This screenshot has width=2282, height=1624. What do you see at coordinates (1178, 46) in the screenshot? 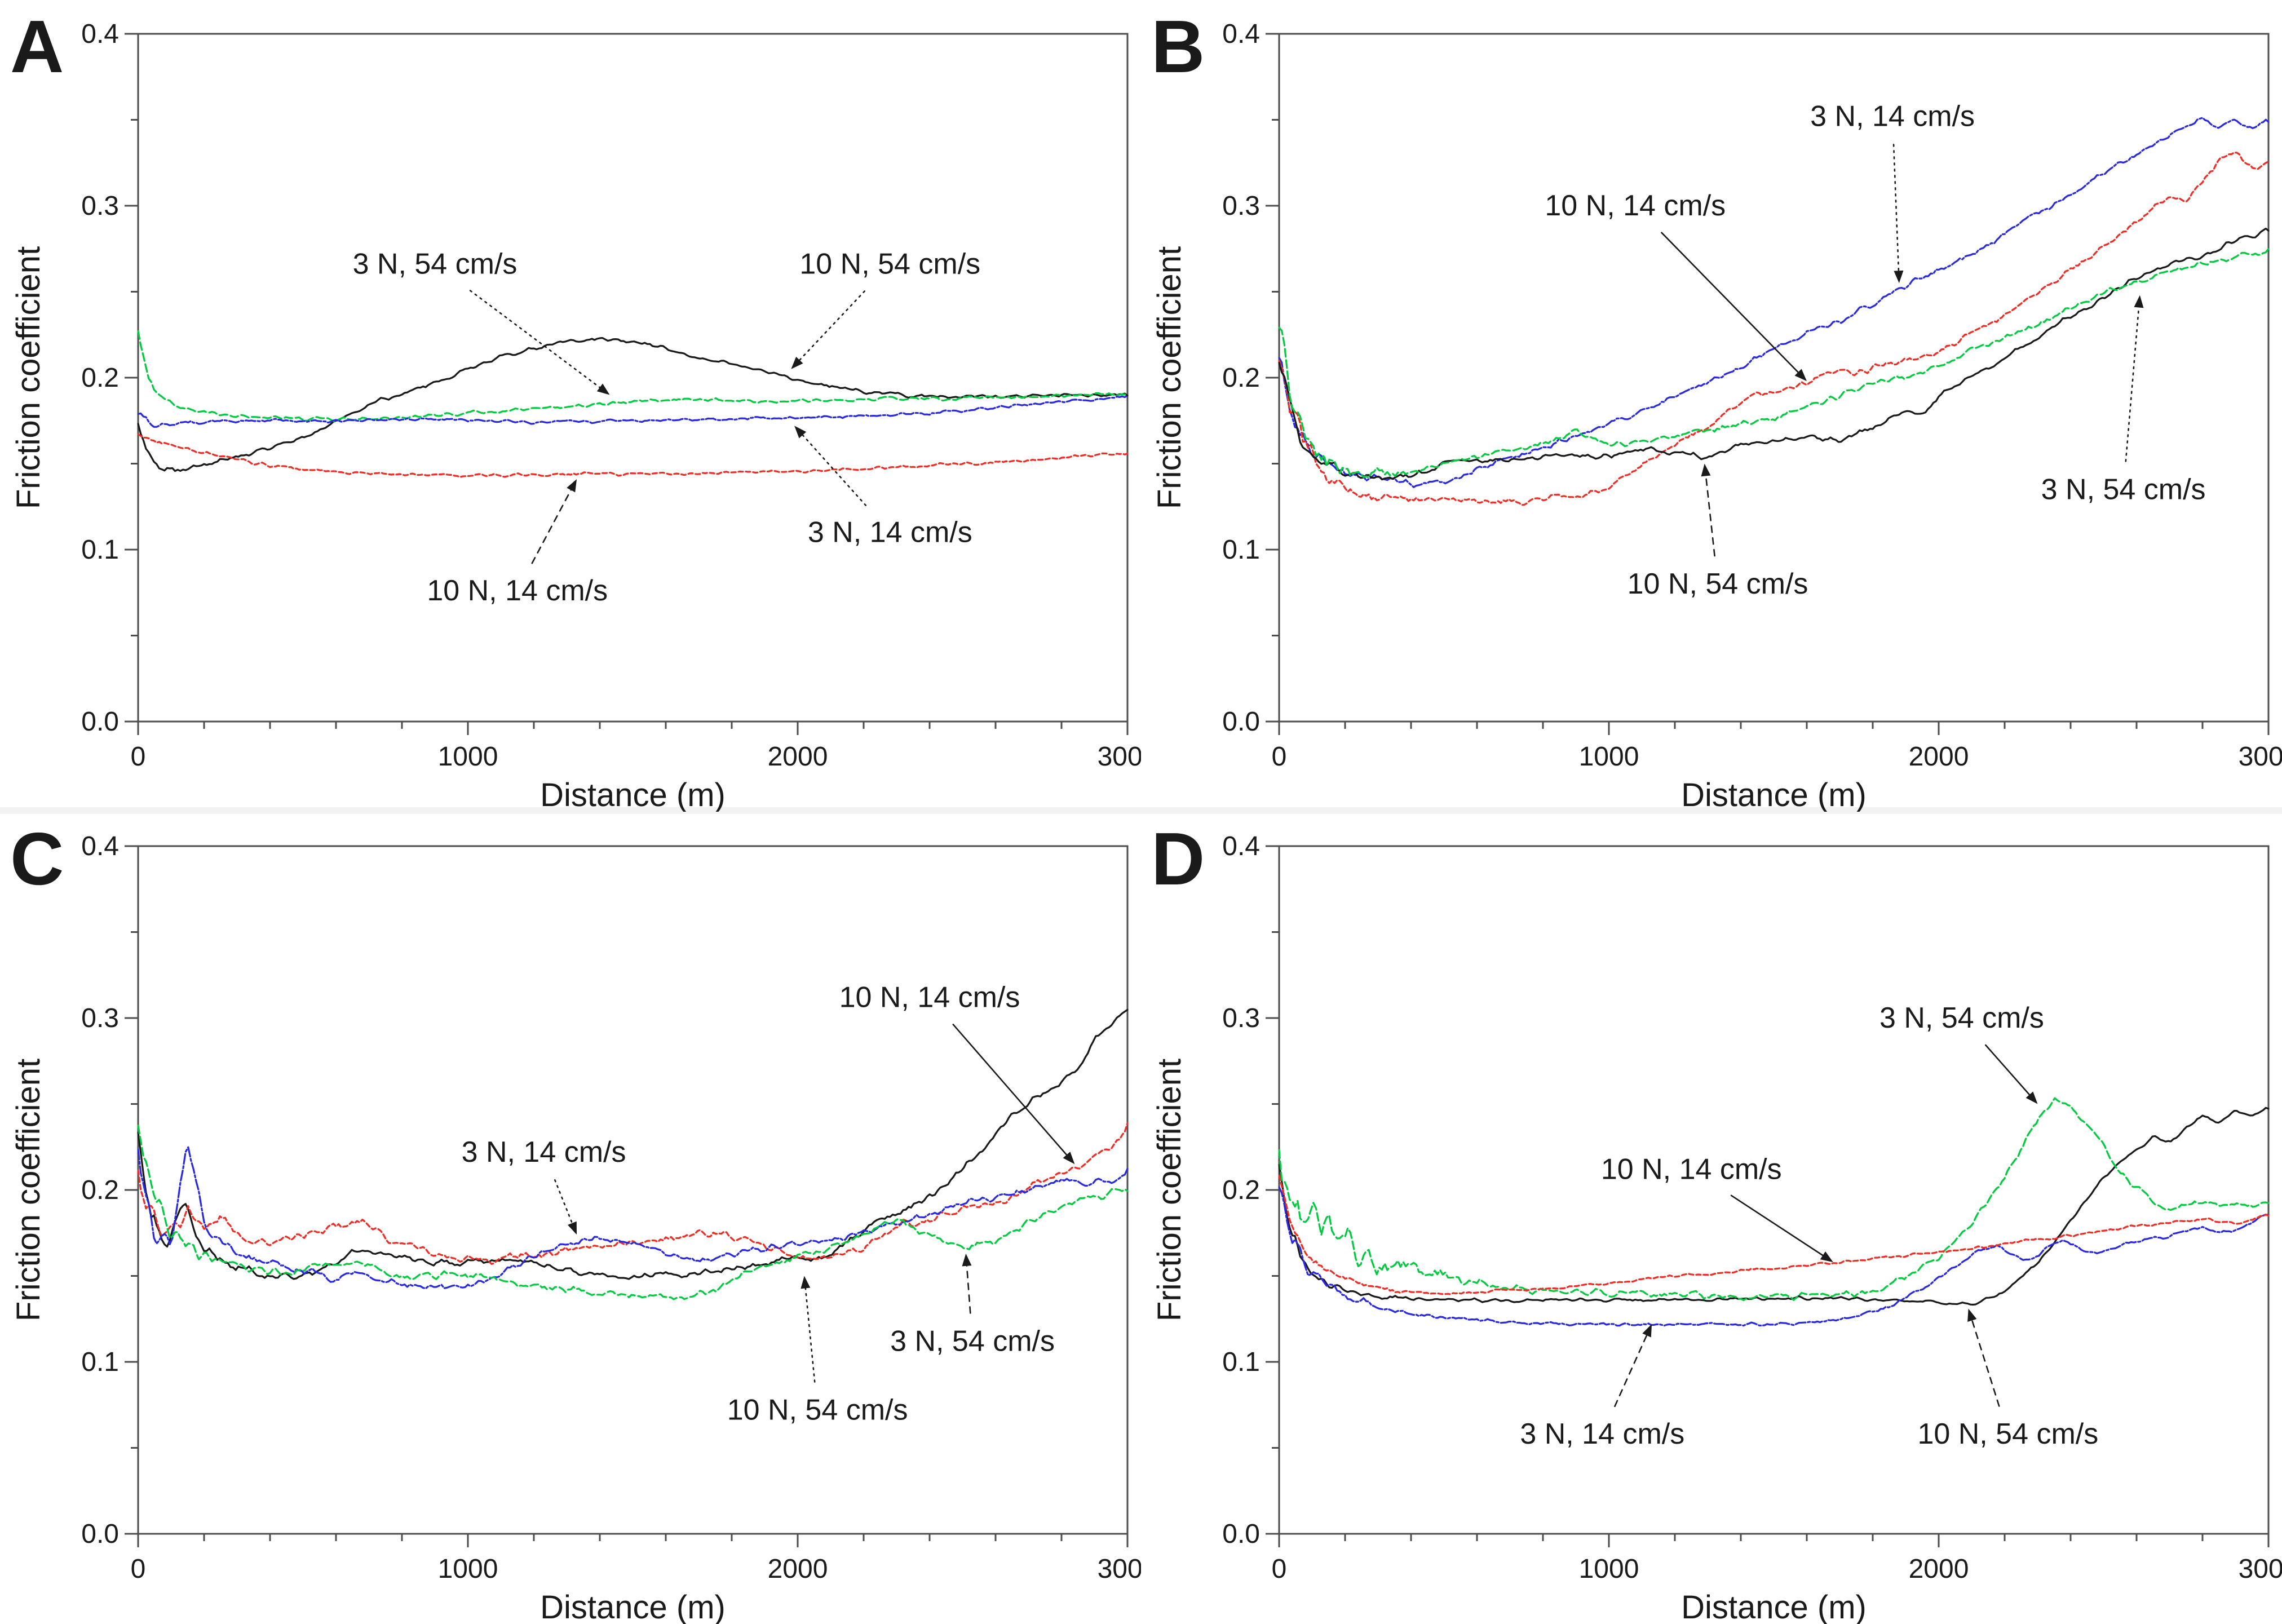
I see `panel-letter: B` at bounding box center [1178, 46].